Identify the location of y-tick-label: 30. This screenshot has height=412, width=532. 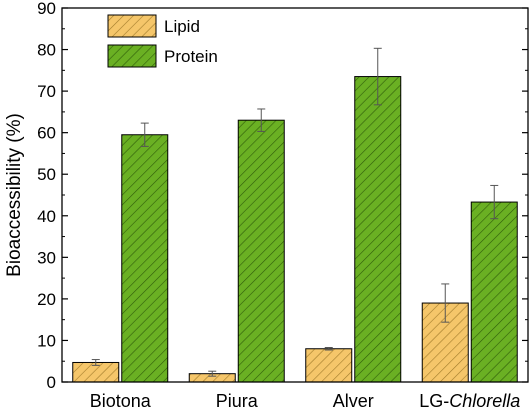
(46, 257).